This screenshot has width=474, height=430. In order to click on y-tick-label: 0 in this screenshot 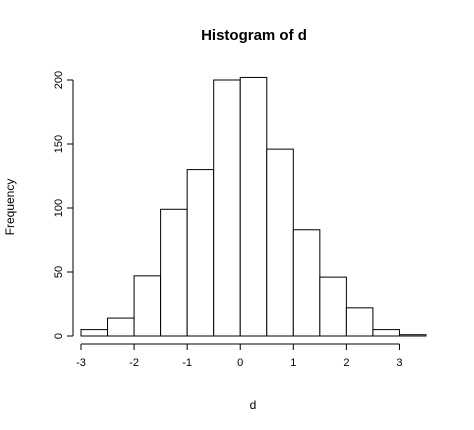, I will do `click(59, 336)`.